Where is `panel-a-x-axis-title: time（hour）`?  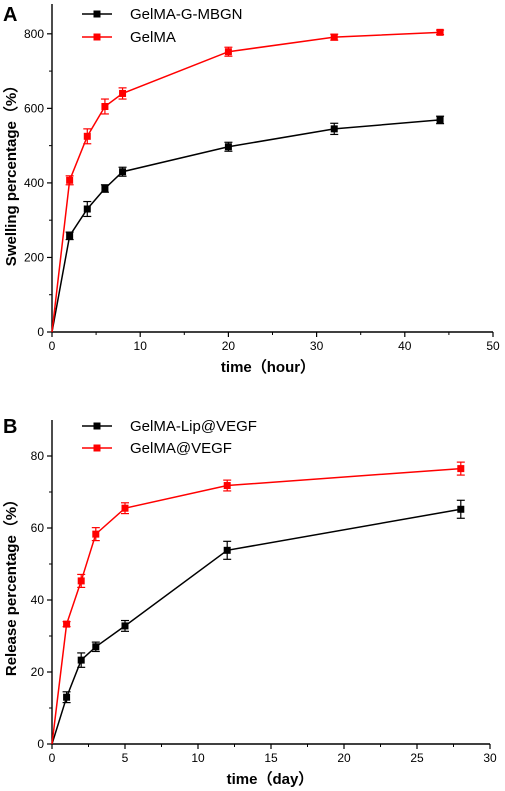 panel-a-x-axis-title: time（hour） is located at coordinates (268, 367).